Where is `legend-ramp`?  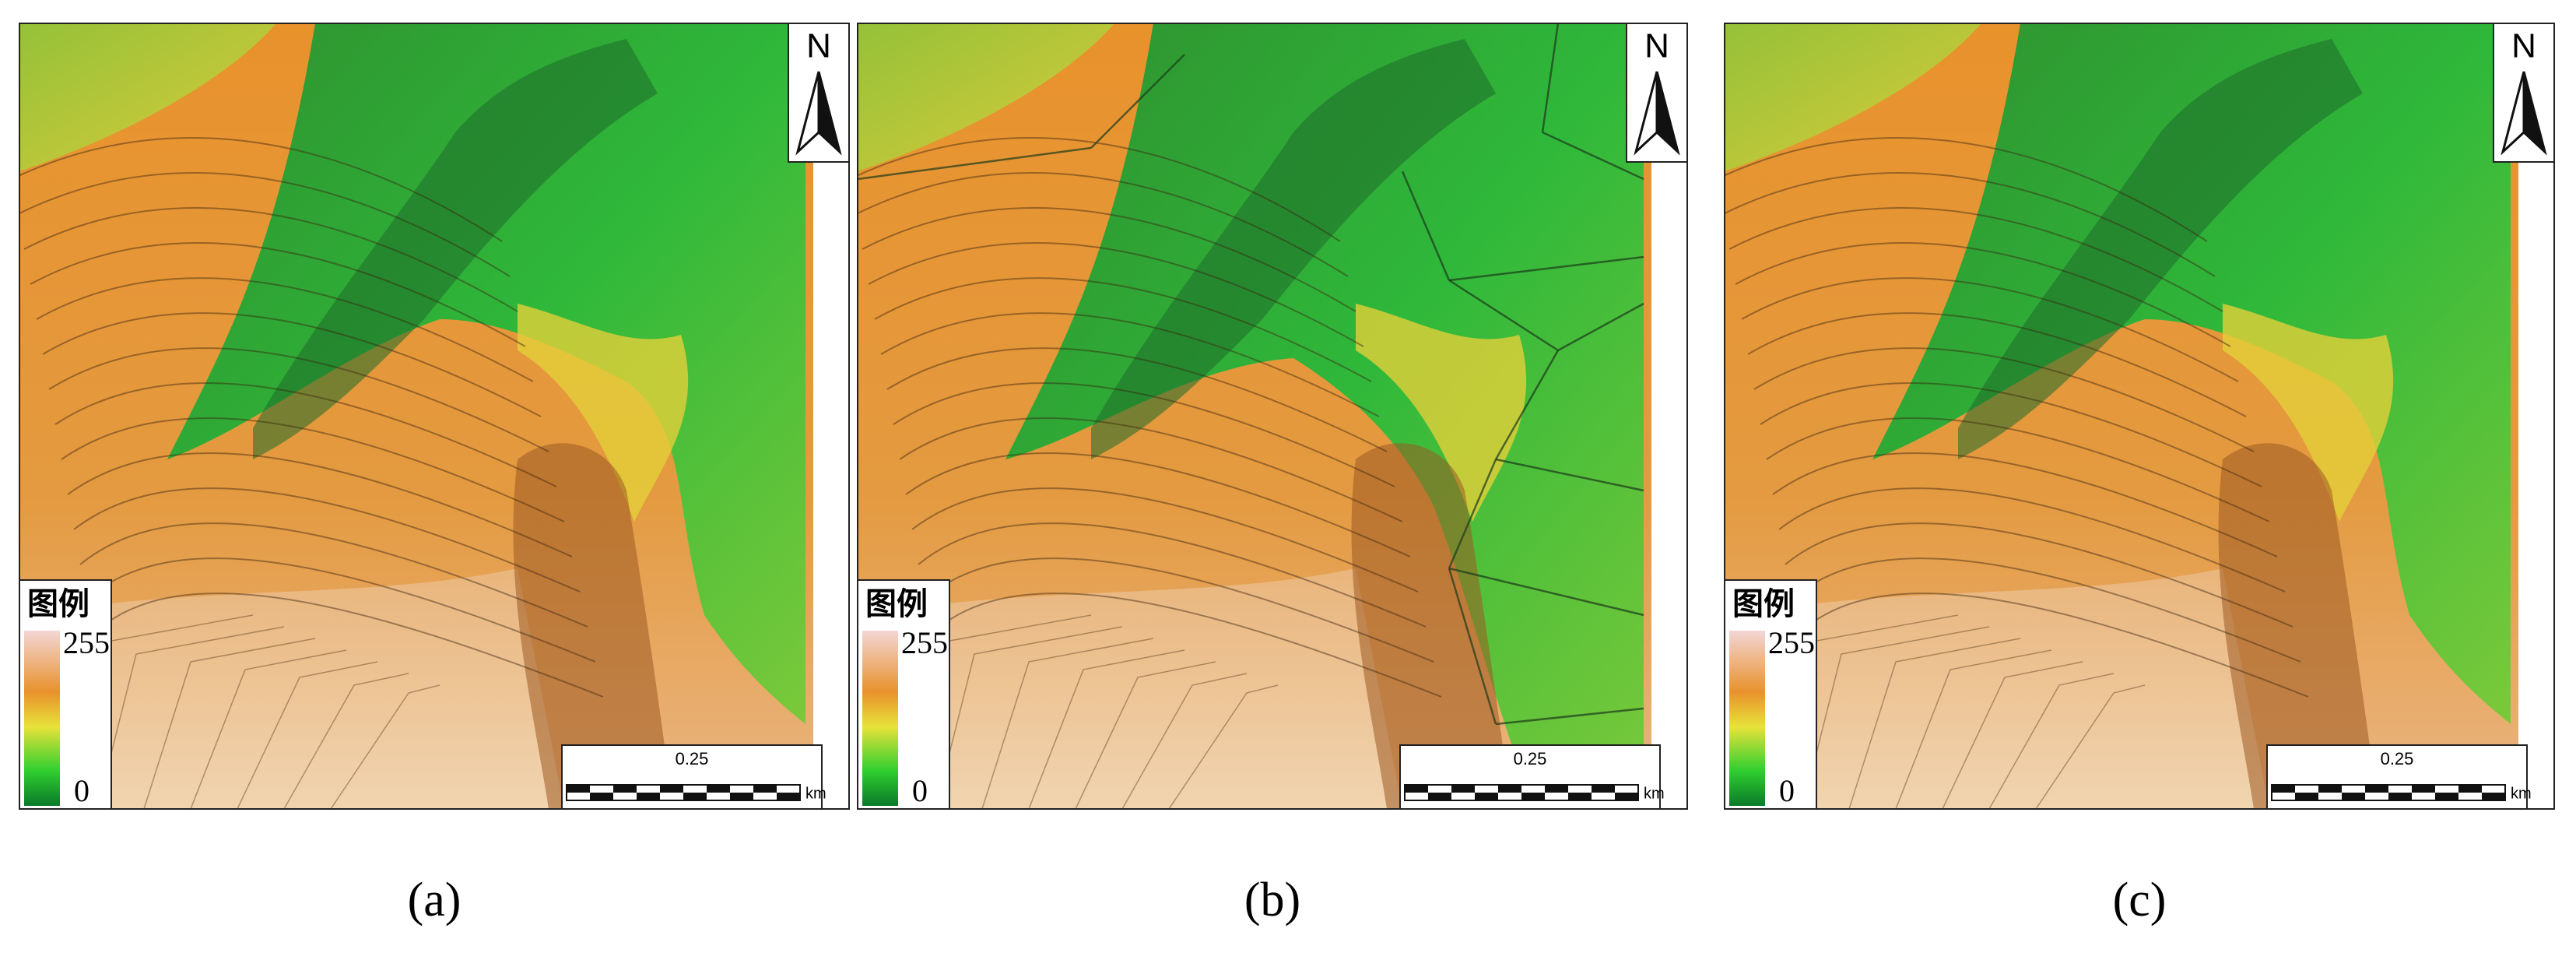
legend-ramp is located at coordinates (42, 719).